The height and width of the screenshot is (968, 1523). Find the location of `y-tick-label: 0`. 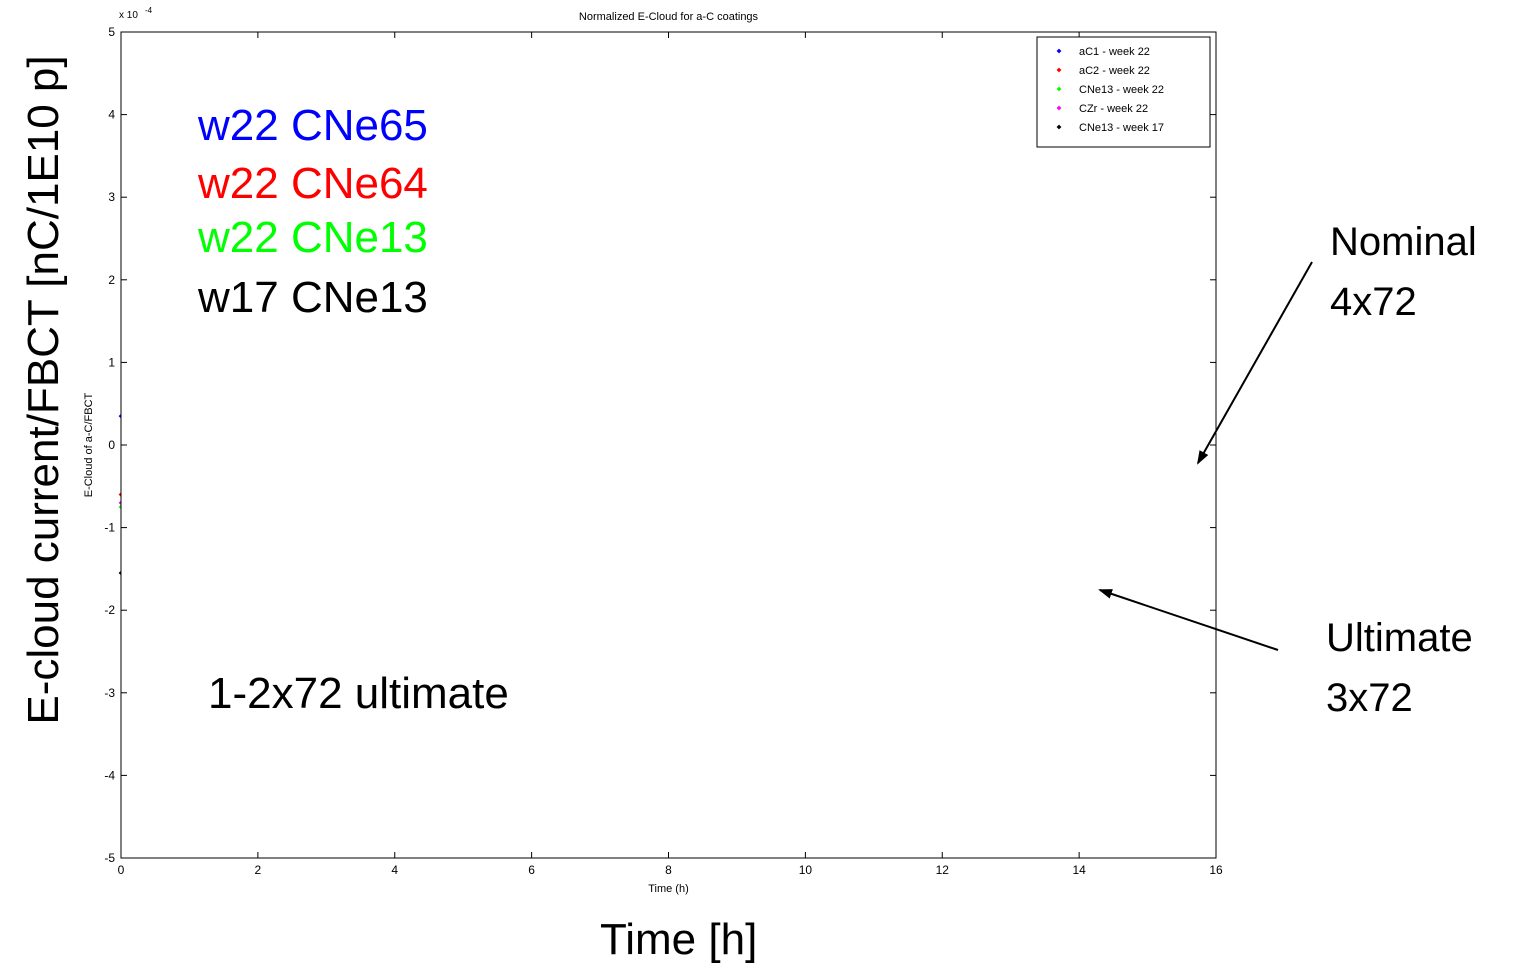

y-tick-label: 0 is located at coordinates (111, 445).